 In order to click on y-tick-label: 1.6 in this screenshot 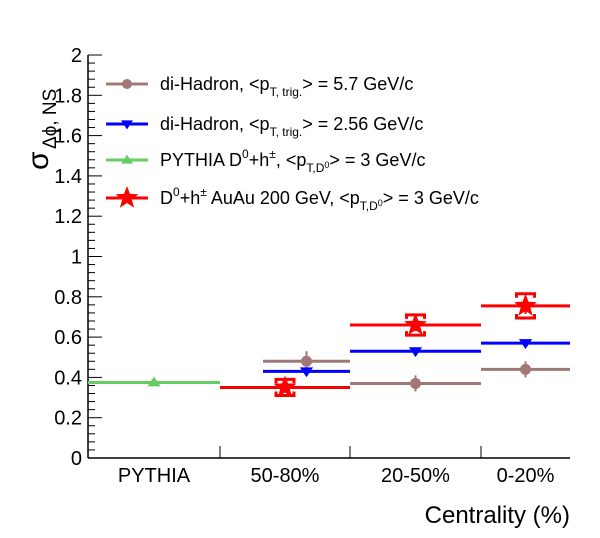, I will do `click(68, 137)`.